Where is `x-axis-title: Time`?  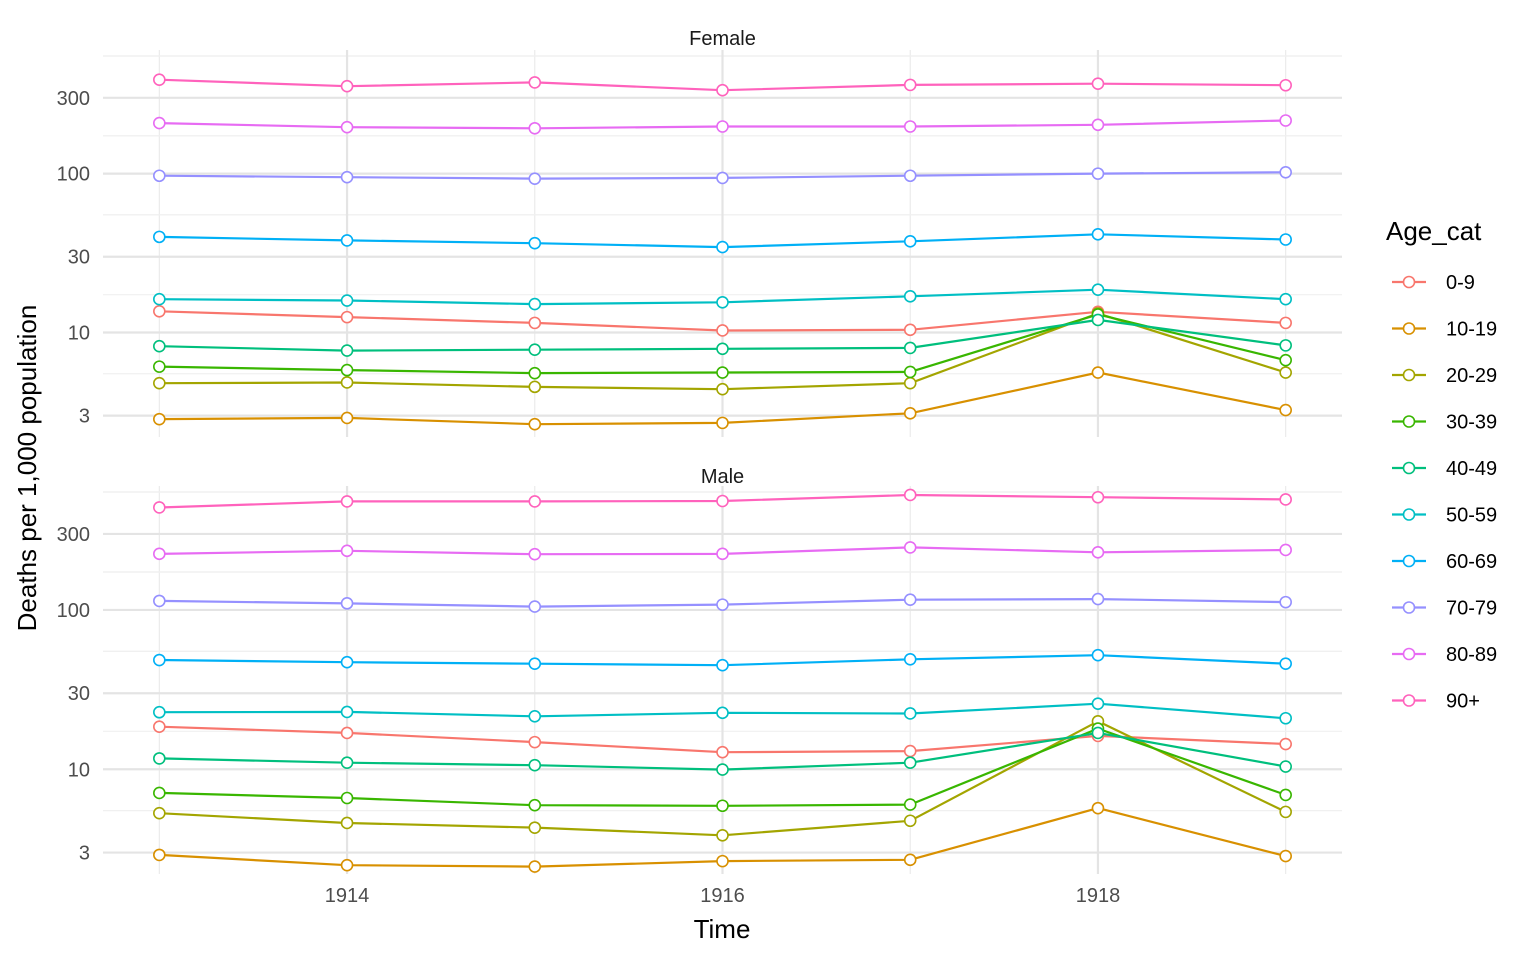 x-axis-title: Time is located at coordinates (722, 929).